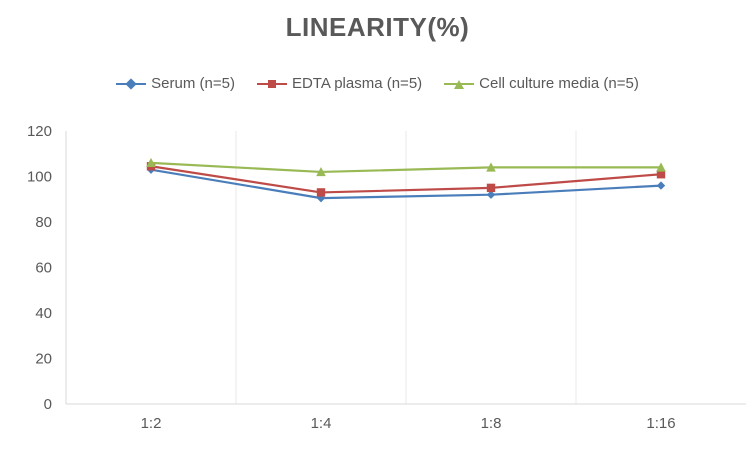 This screenshot has width=755, height=451. I want to click on x-tick-label: 1:2, so click(151, 423).